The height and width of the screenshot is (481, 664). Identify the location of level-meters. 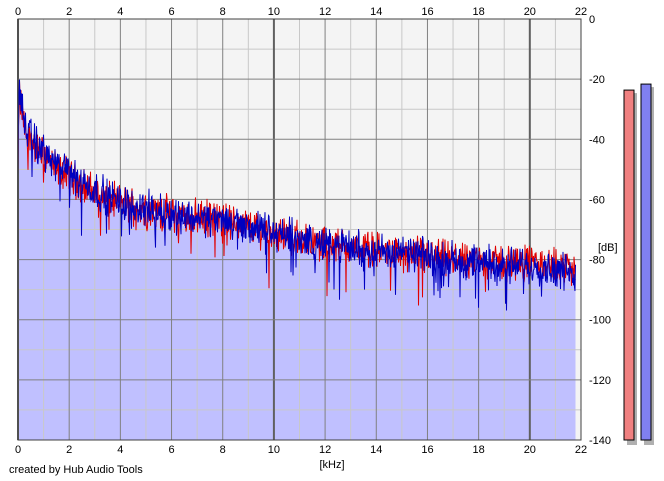
(638, 264).